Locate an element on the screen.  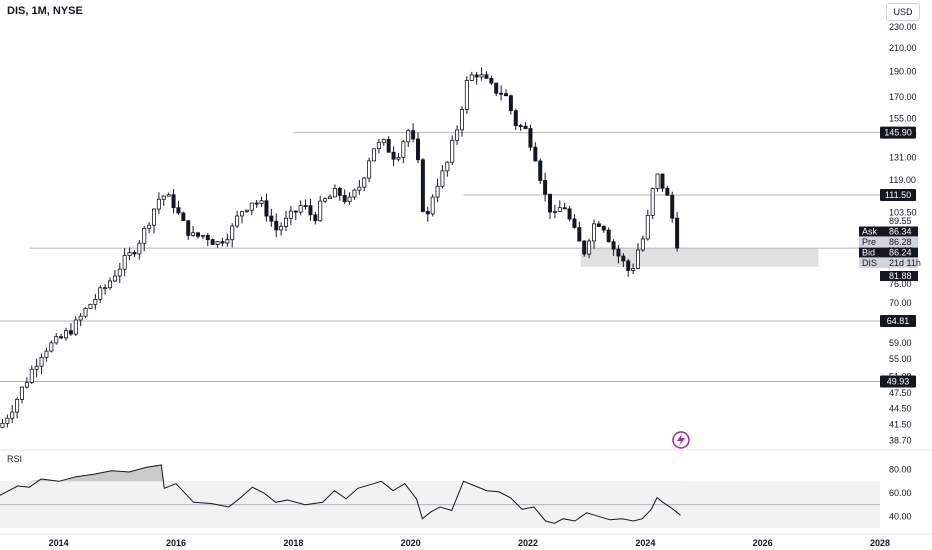
level-badge-label: 145.90 is located at coordinates (898, 133).